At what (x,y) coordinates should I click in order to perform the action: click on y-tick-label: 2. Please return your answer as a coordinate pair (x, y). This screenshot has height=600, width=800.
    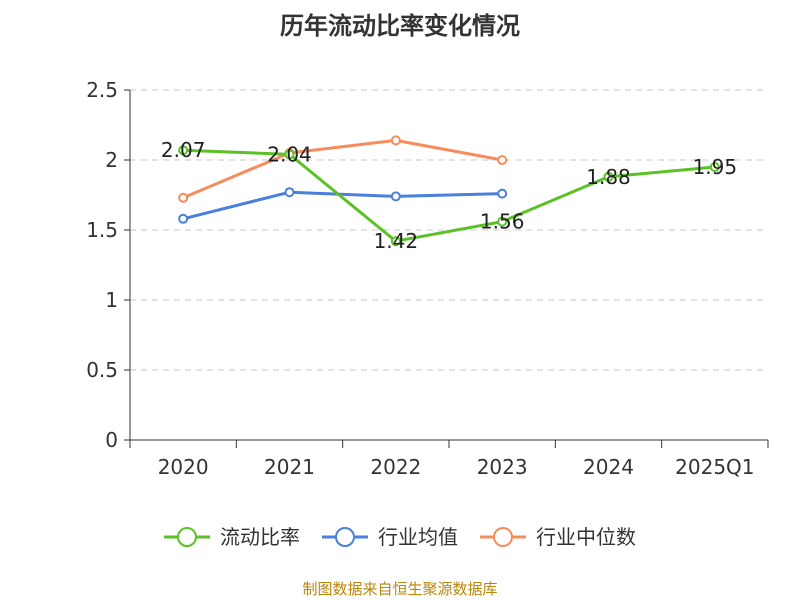
    Looking at the image, I should click on (111, 160).